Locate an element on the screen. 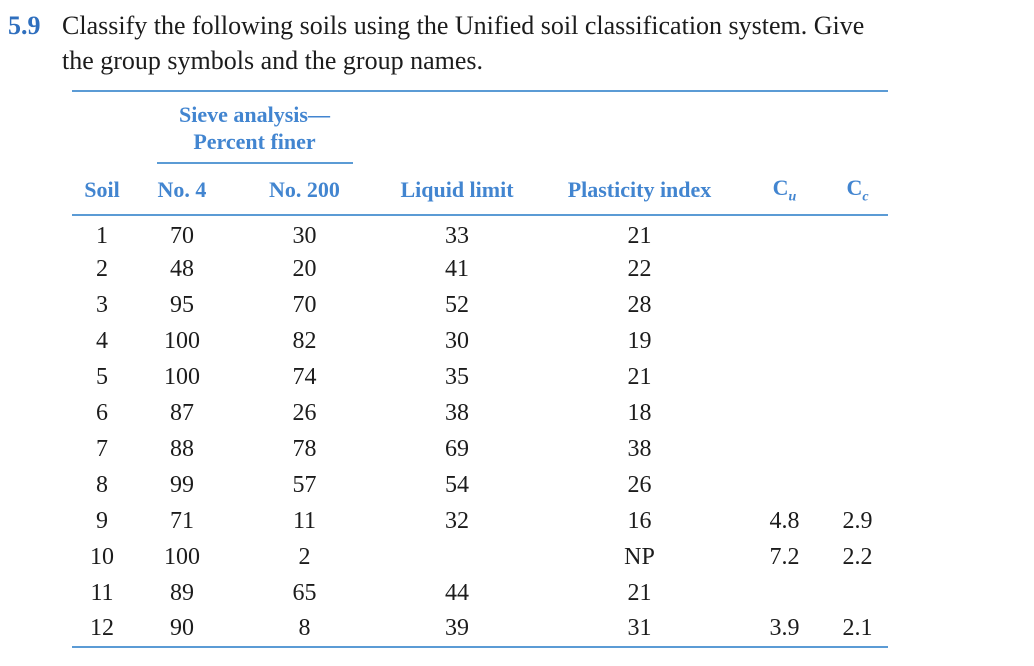 This screenshot has width=1034, height=666. cell-soil: 3 is located at coordinates (102, 304).